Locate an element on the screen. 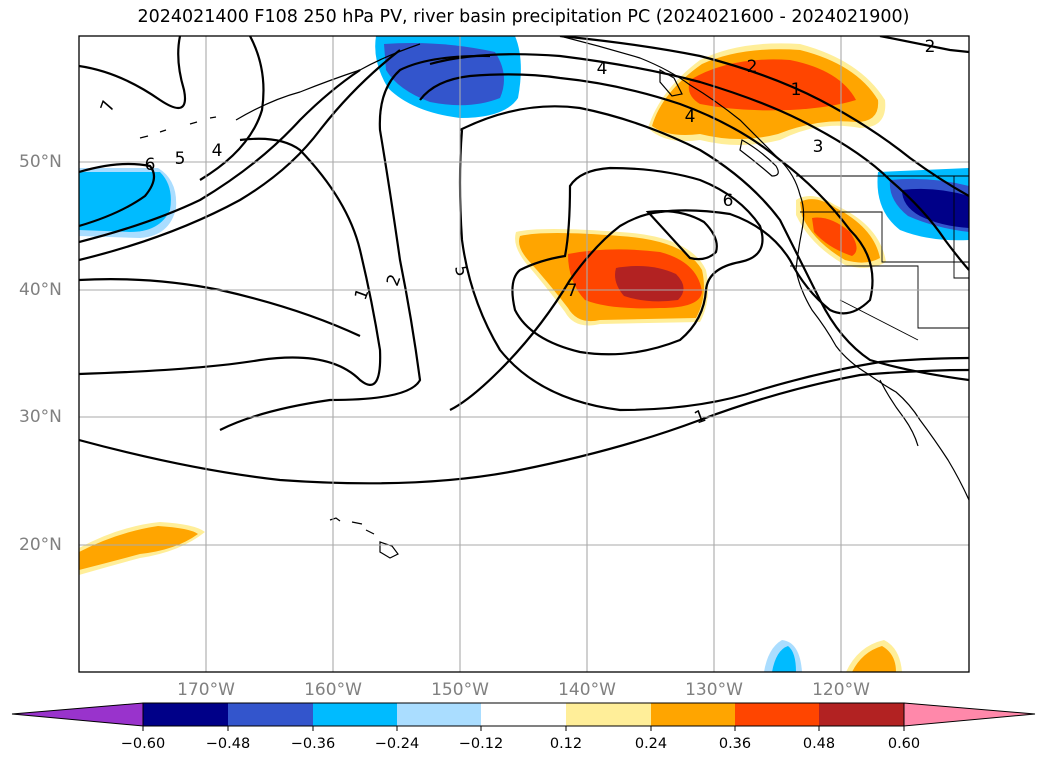 This screenshot has height=765, width=1047. colorbar-tick-label: 0.36 is located at coordinates (735, 744).